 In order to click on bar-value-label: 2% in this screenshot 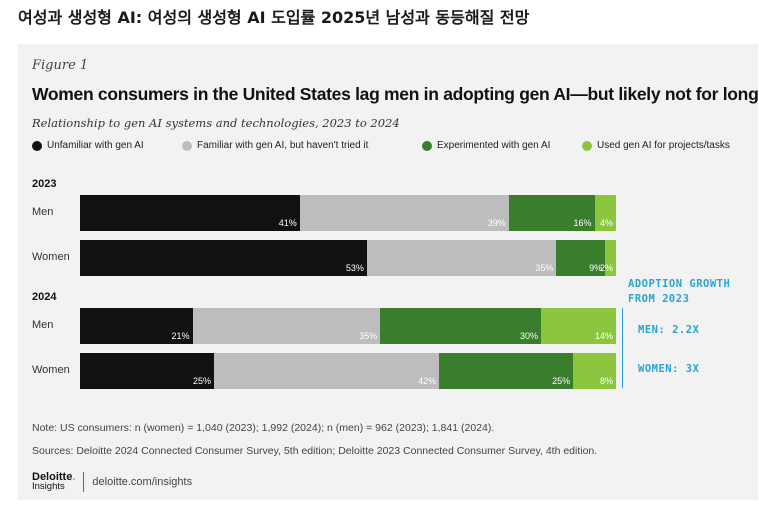, I will do `click(606, 268)`.